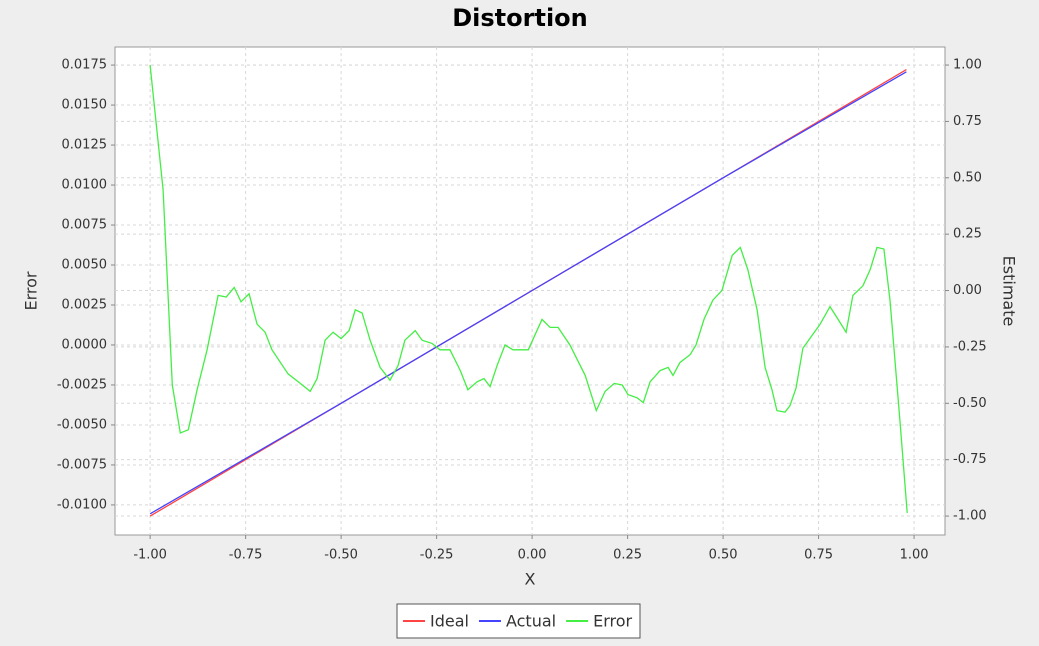  What do you see at coordinates (970, 516) in the screenshot?
I see `y2-tick-label: -1.00` at bounding box center [970, 516].